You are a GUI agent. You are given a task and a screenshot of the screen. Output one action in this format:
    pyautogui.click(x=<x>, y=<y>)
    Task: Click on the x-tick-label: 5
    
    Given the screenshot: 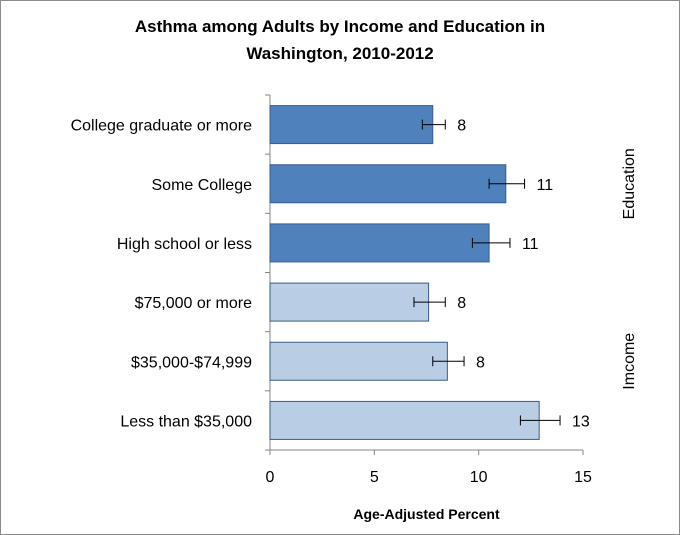 What is the action you would take?
    pyautogui.click(x=374, y=477)
    